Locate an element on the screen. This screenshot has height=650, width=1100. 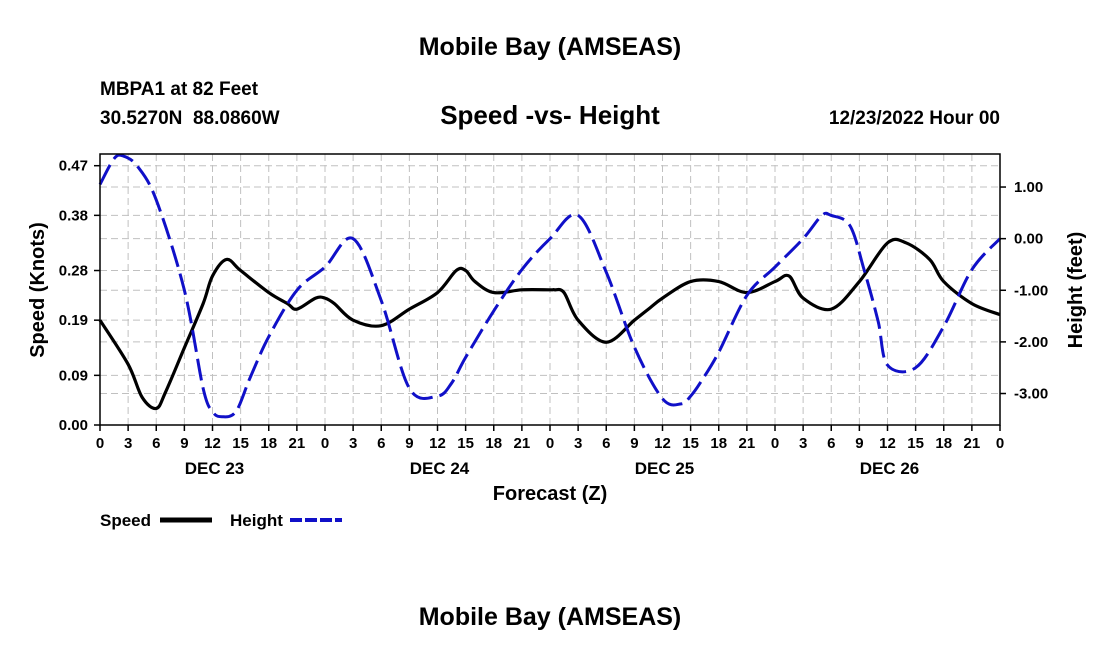
x-day-label: DEC 25 is located at coordinates (665, 468).